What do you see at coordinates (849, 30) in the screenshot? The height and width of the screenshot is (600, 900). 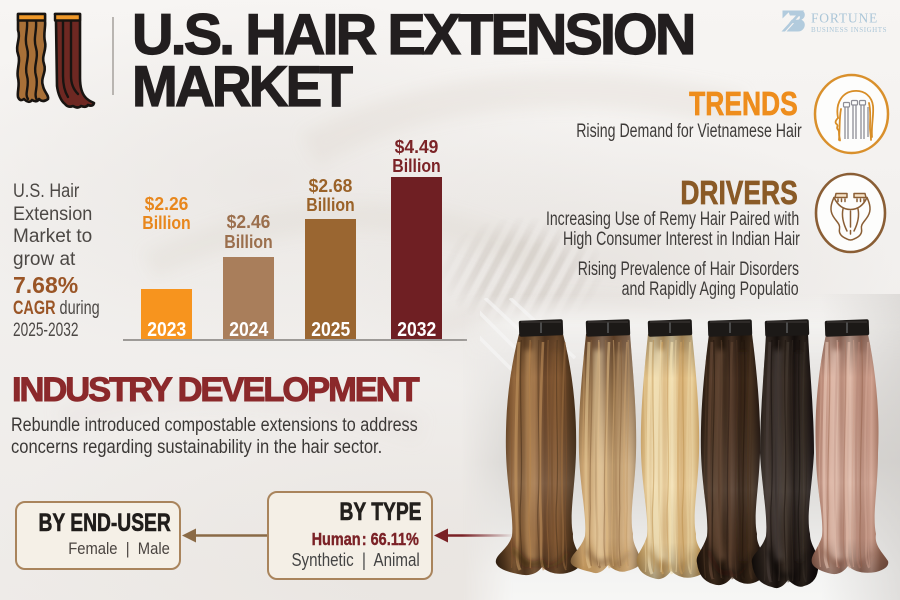 I see `svg-text: BUSINESS INSIGHTS` at bounding box center [849, 30].